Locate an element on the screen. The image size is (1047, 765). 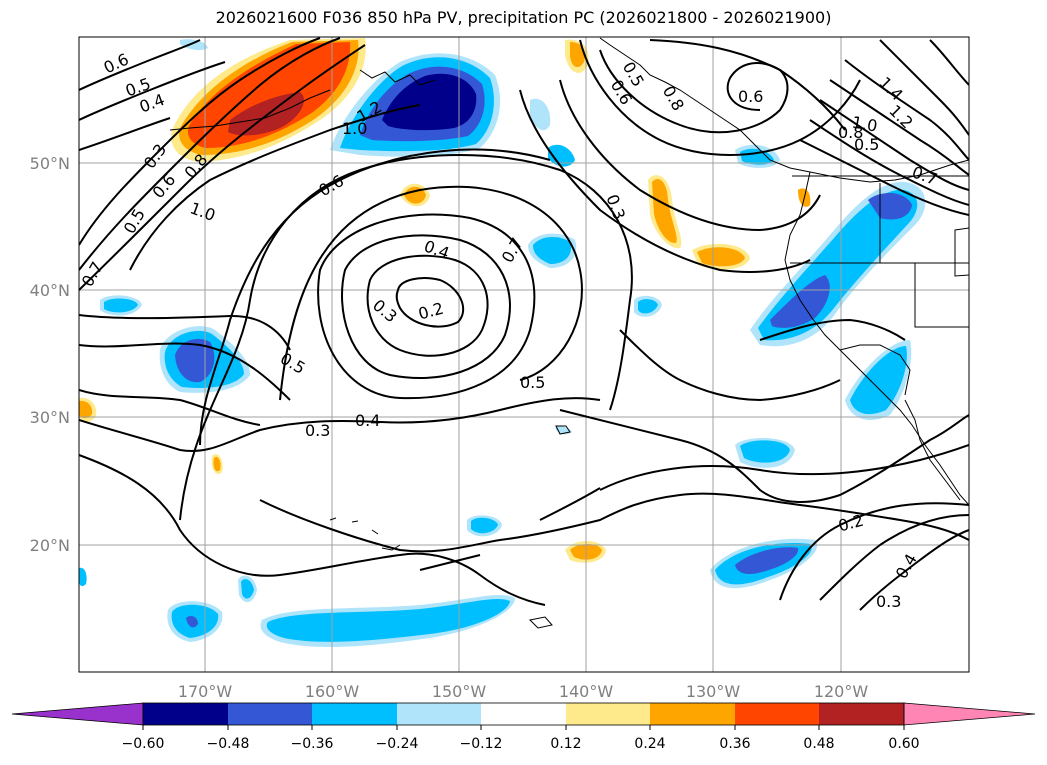
lon-label: 150°W is located at coordinates (459, 691).